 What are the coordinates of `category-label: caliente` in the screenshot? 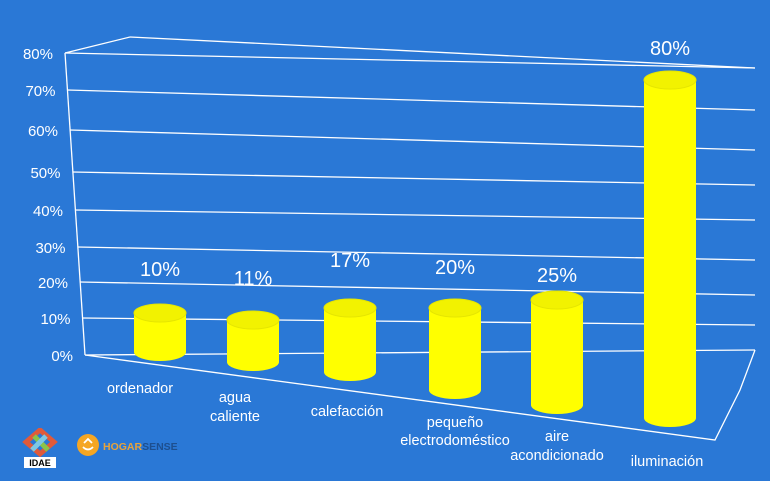 It's located at (235, 417).